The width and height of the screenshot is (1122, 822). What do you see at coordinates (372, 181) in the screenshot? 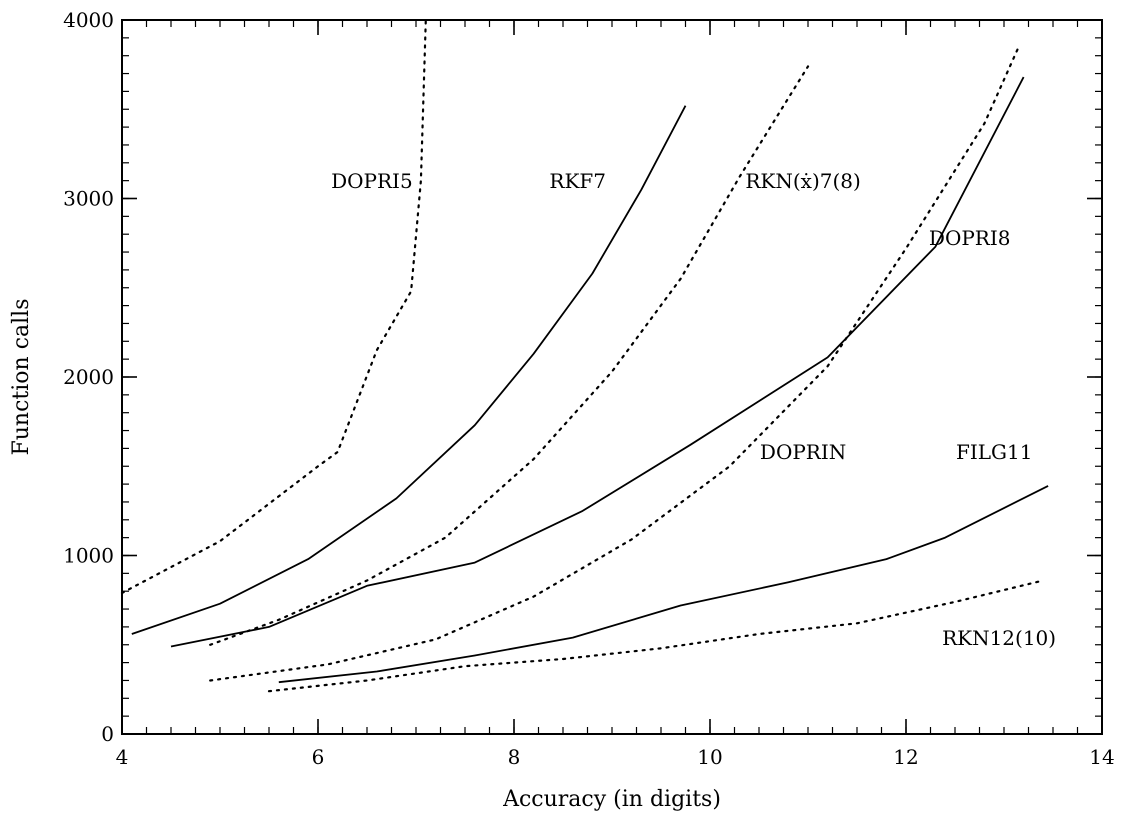
I see `series-label-dopri5: DOPRI5` at bounding box center [372, 181].